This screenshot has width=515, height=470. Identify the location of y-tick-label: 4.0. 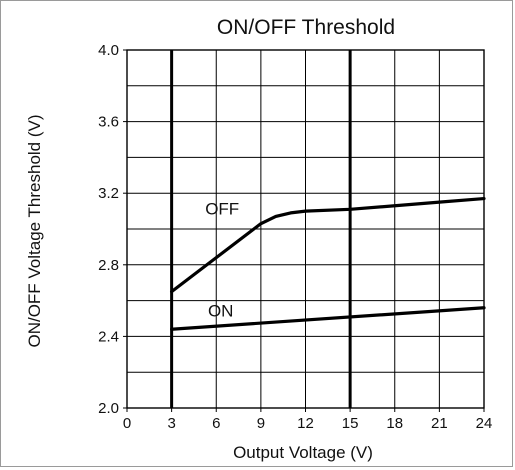
(108, 50).